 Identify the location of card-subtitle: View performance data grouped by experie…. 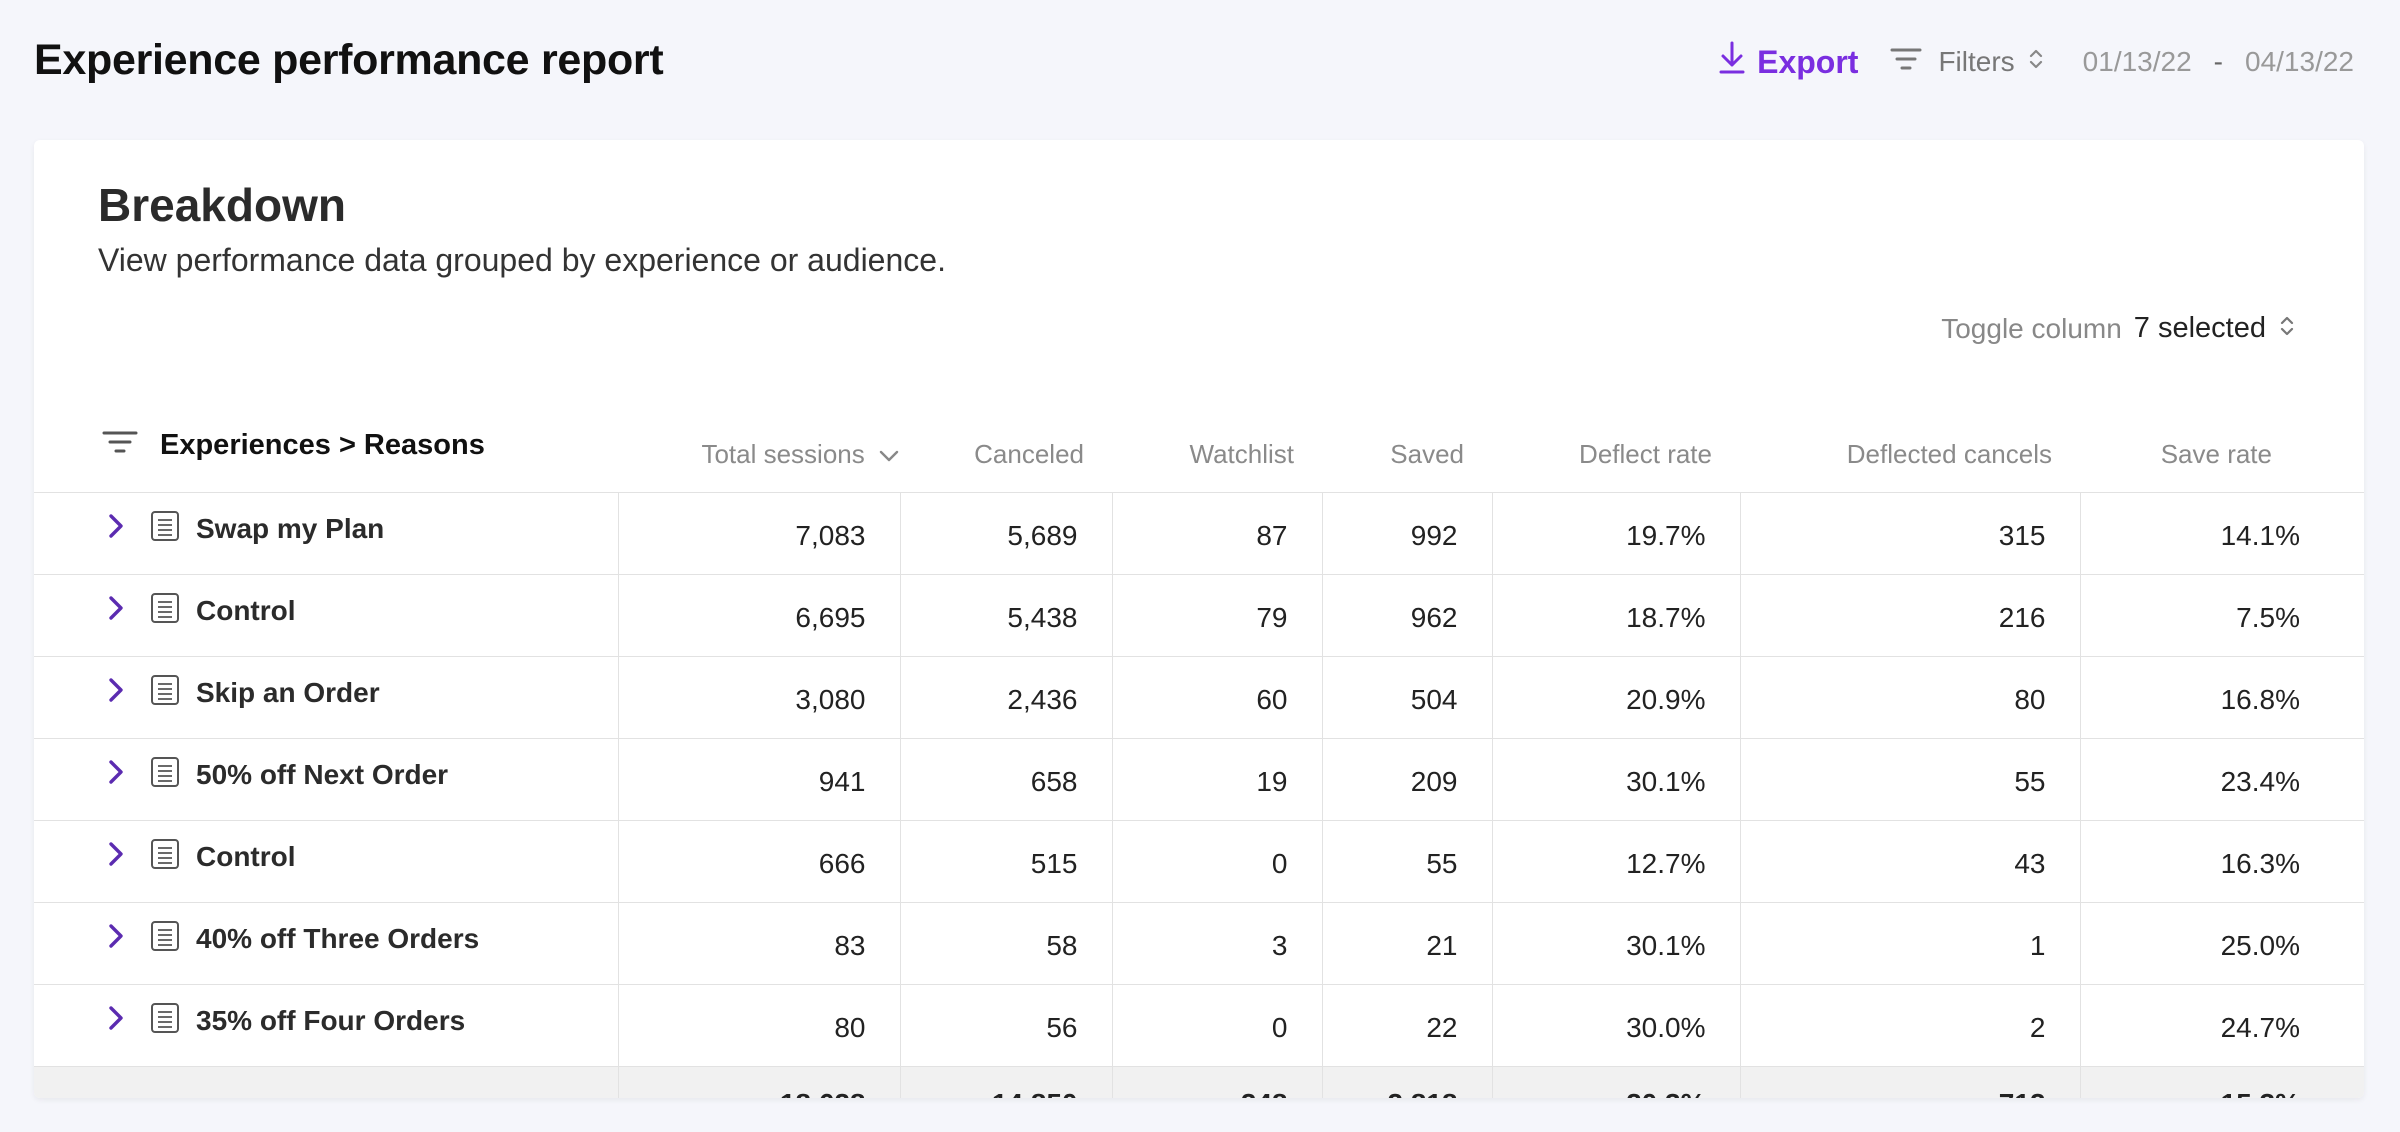
(522, 260).